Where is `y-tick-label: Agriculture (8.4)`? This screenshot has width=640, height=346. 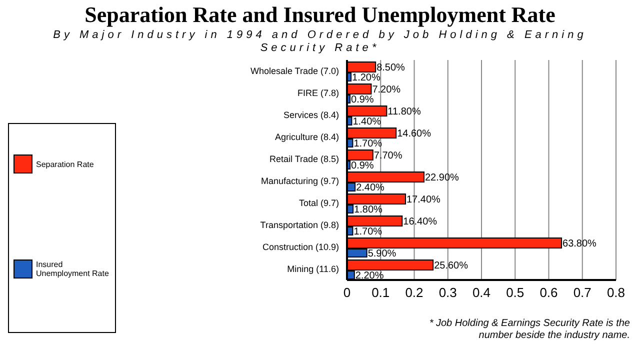 y-tick-label: Agriculture (8.4) is located at coordinates (306, 137).